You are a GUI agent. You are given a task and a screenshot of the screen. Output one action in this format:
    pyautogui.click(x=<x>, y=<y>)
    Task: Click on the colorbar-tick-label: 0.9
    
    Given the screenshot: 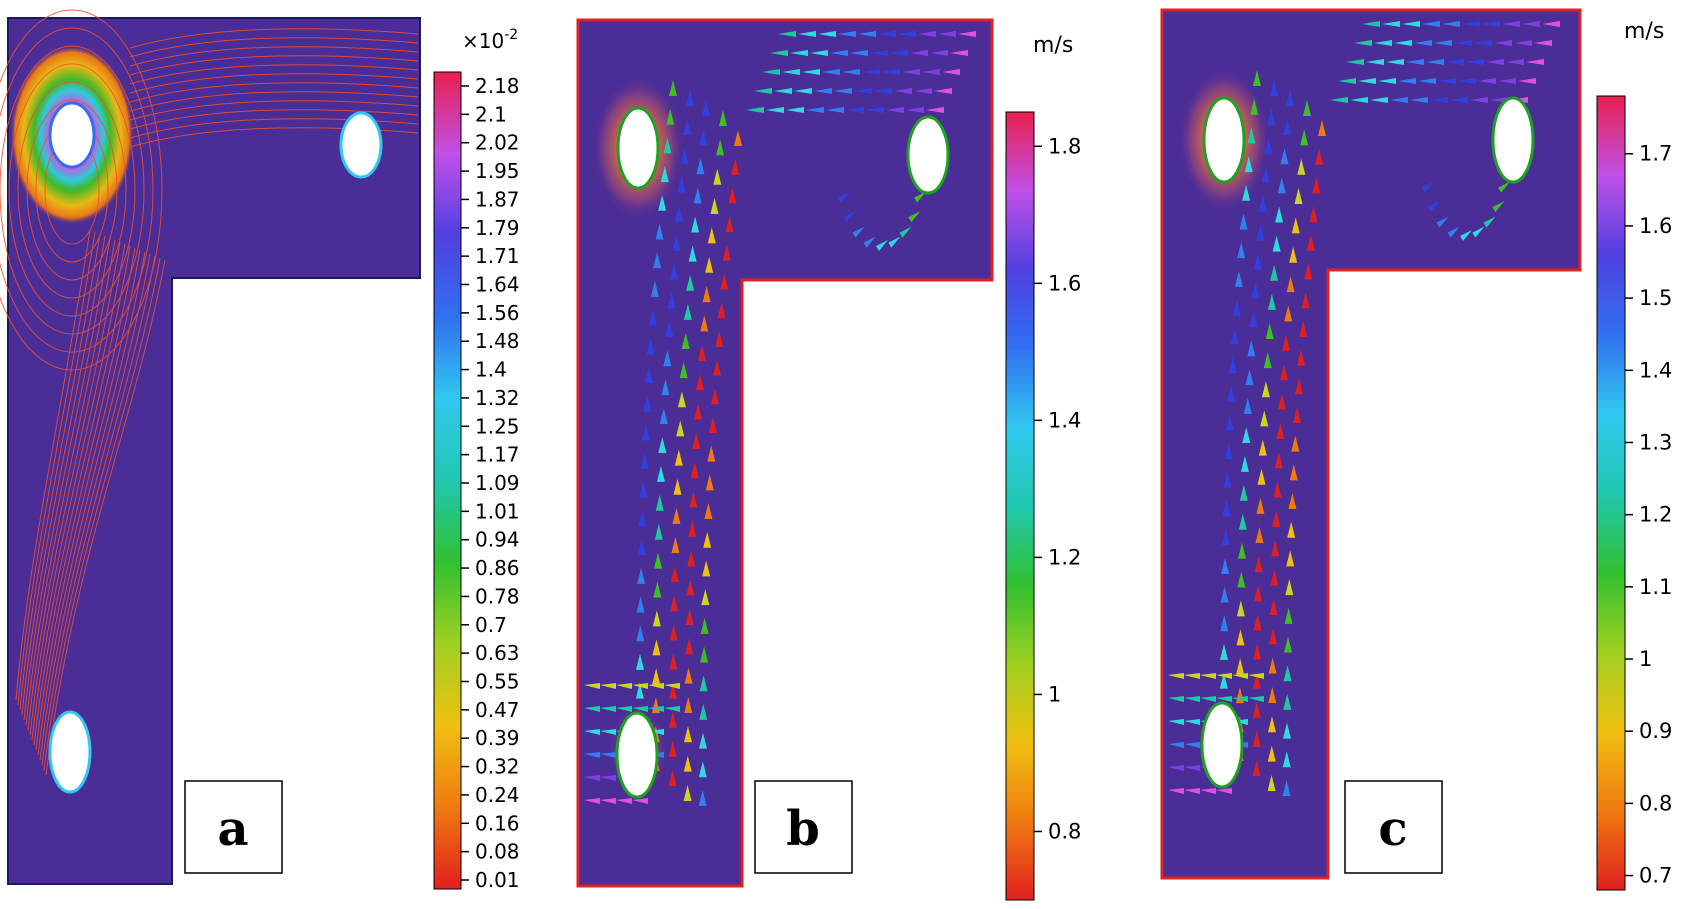 What is the action you would take?
    pyautogui.click(x=1655, y=731)
    